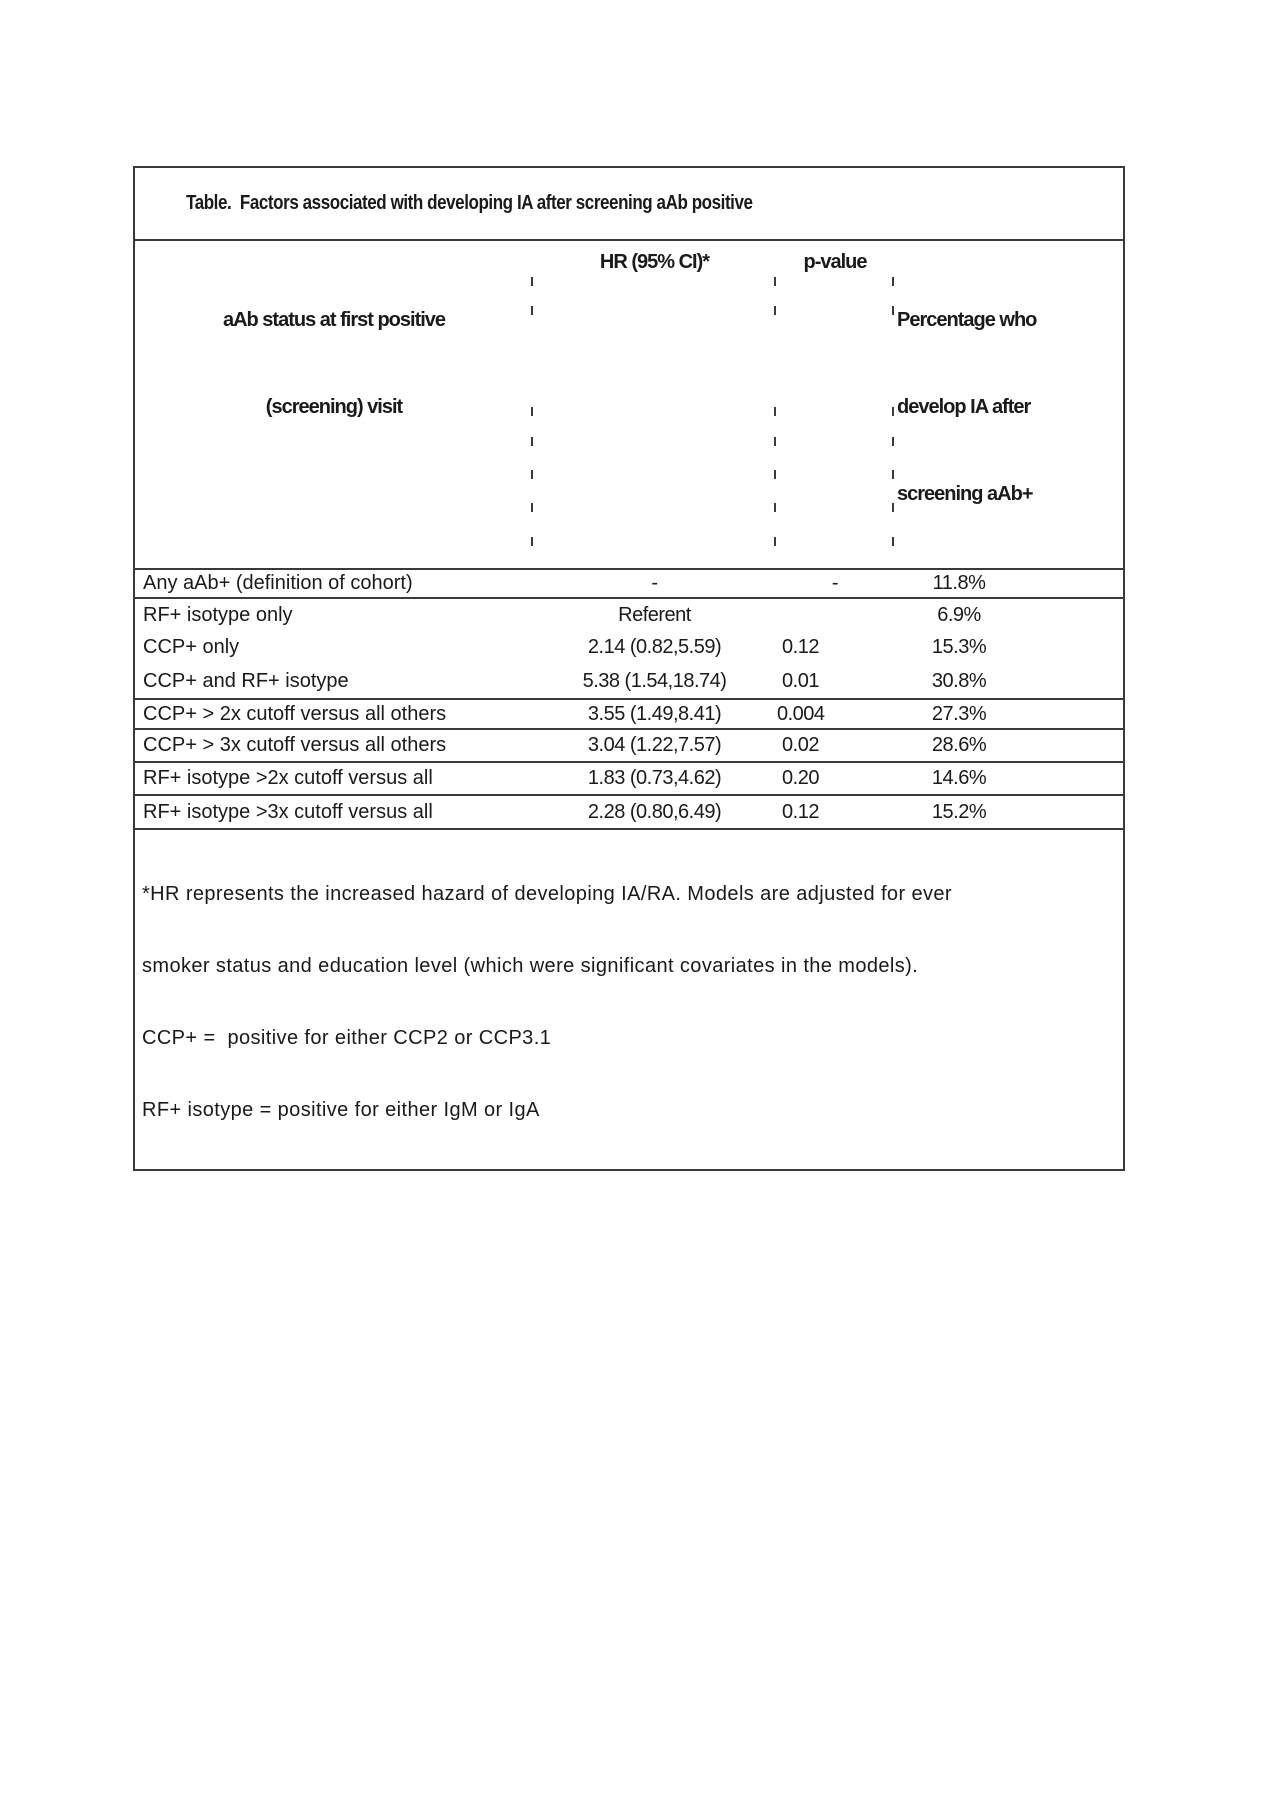 The height and width of the screenshot is (1813, 1280). What do you see at coordinates (1009, 584) in the screenshot?
I see `row-percentage: 11.8%` at bounding box center [1009, 584].